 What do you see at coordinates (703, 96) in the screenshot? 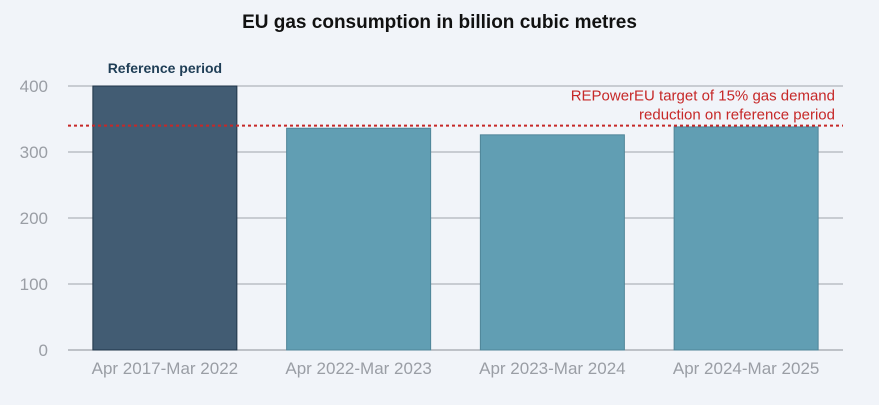
I see `target-label: REPowerEU target of 15% gas demand` at bounding box center [703, 96].